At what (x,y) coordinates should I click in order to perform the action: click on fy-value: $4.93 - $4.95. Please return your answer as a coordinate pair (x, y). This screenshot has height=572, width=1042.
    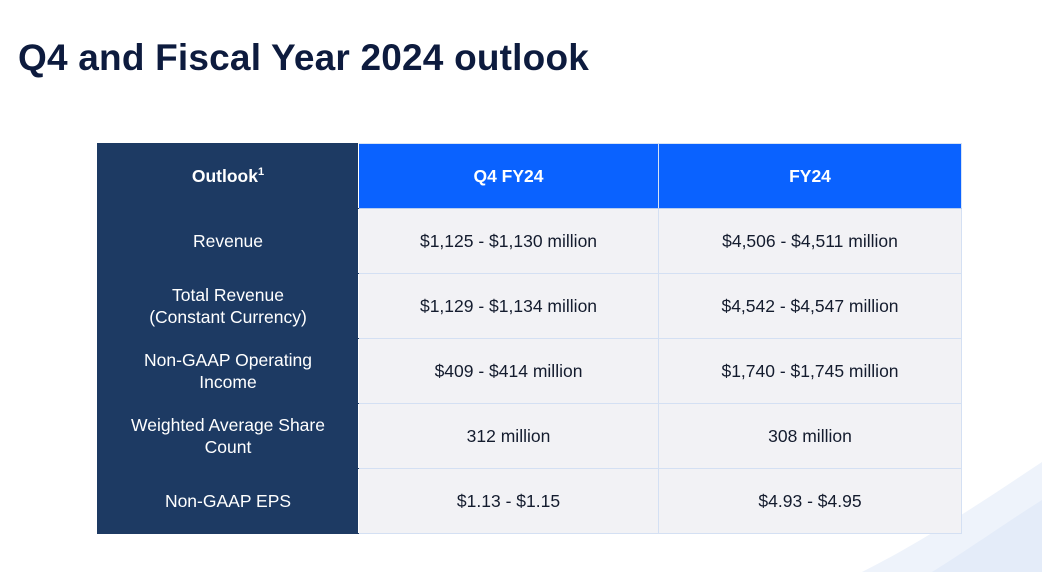
    Looking at the image, I should click on (810, 501).